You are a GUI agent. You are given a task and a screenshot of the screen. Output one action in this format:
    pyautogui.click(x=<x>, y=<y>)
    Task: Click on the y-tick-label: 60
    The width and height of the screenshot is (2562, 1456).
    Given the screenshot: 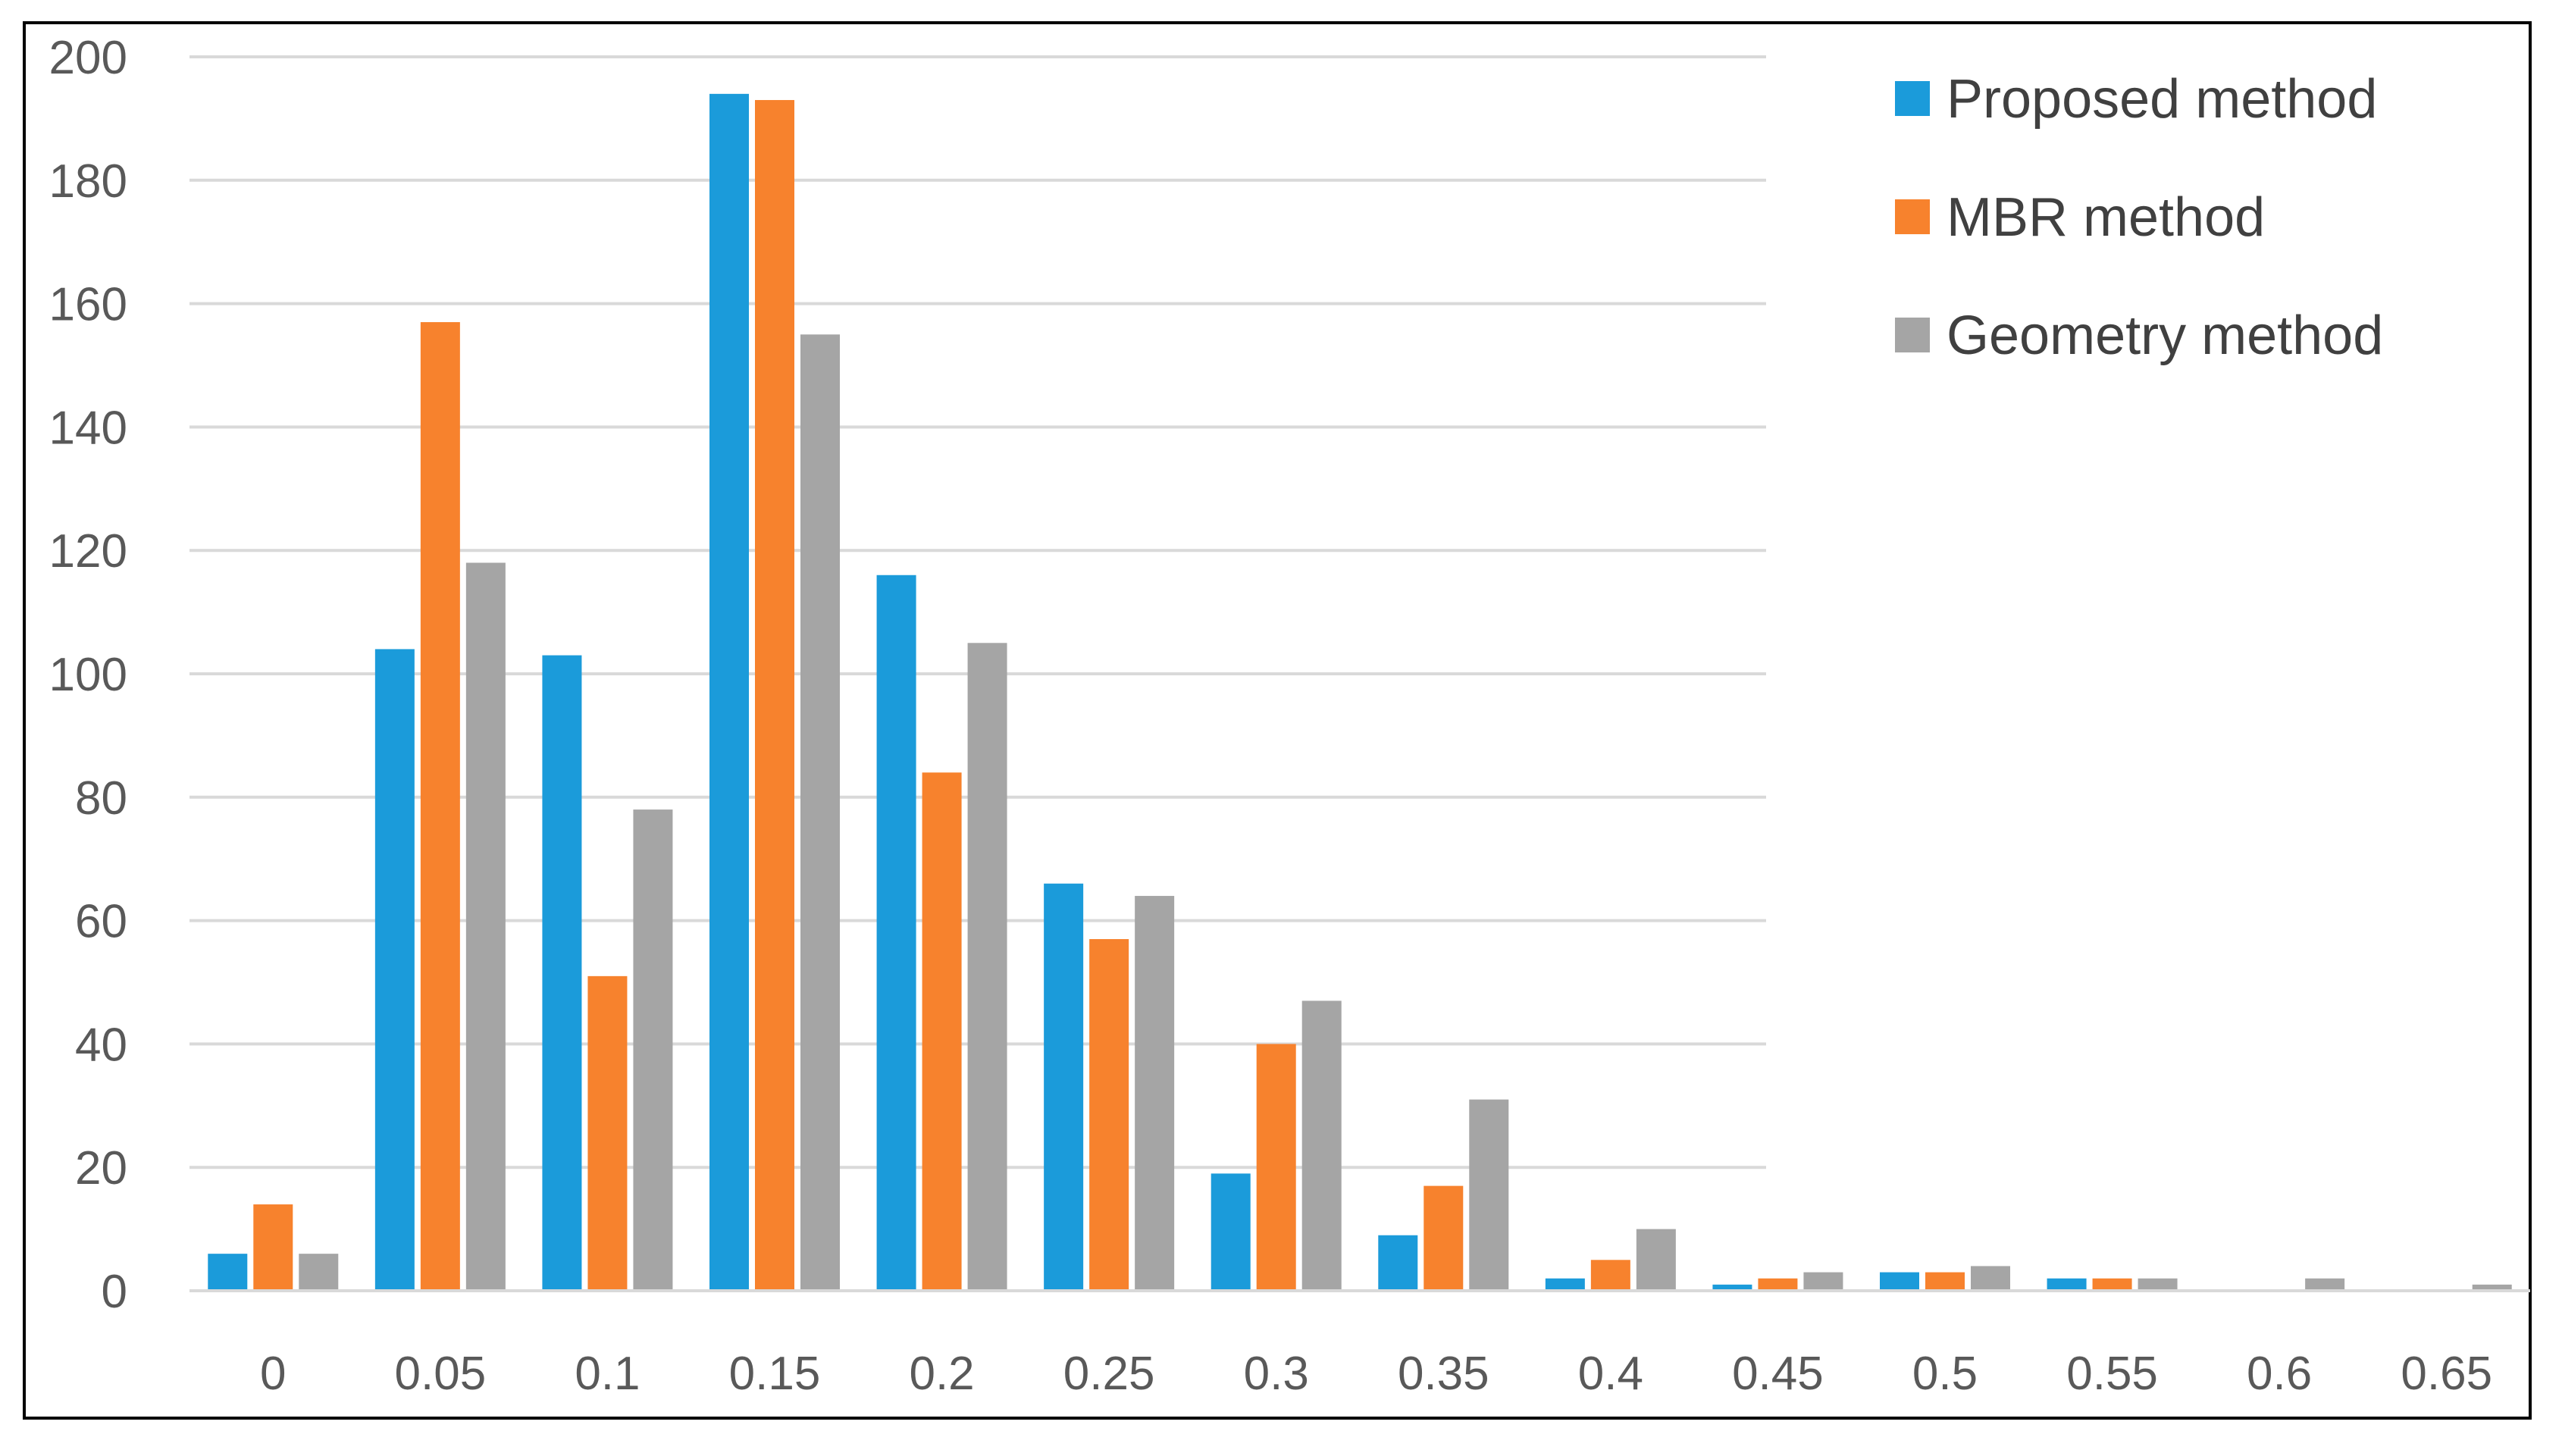 What is the action you would take?
    pyautogui.click(x=101, y=922)
    